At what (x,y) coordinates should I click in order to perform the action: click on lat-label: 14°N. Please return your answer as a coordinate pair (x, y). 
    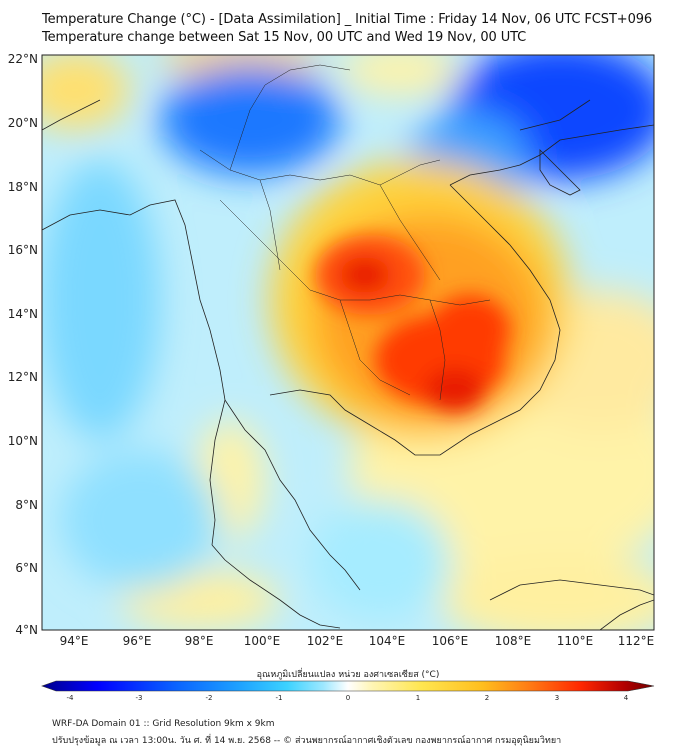
    Looking at the image, I should click on (23, 314).